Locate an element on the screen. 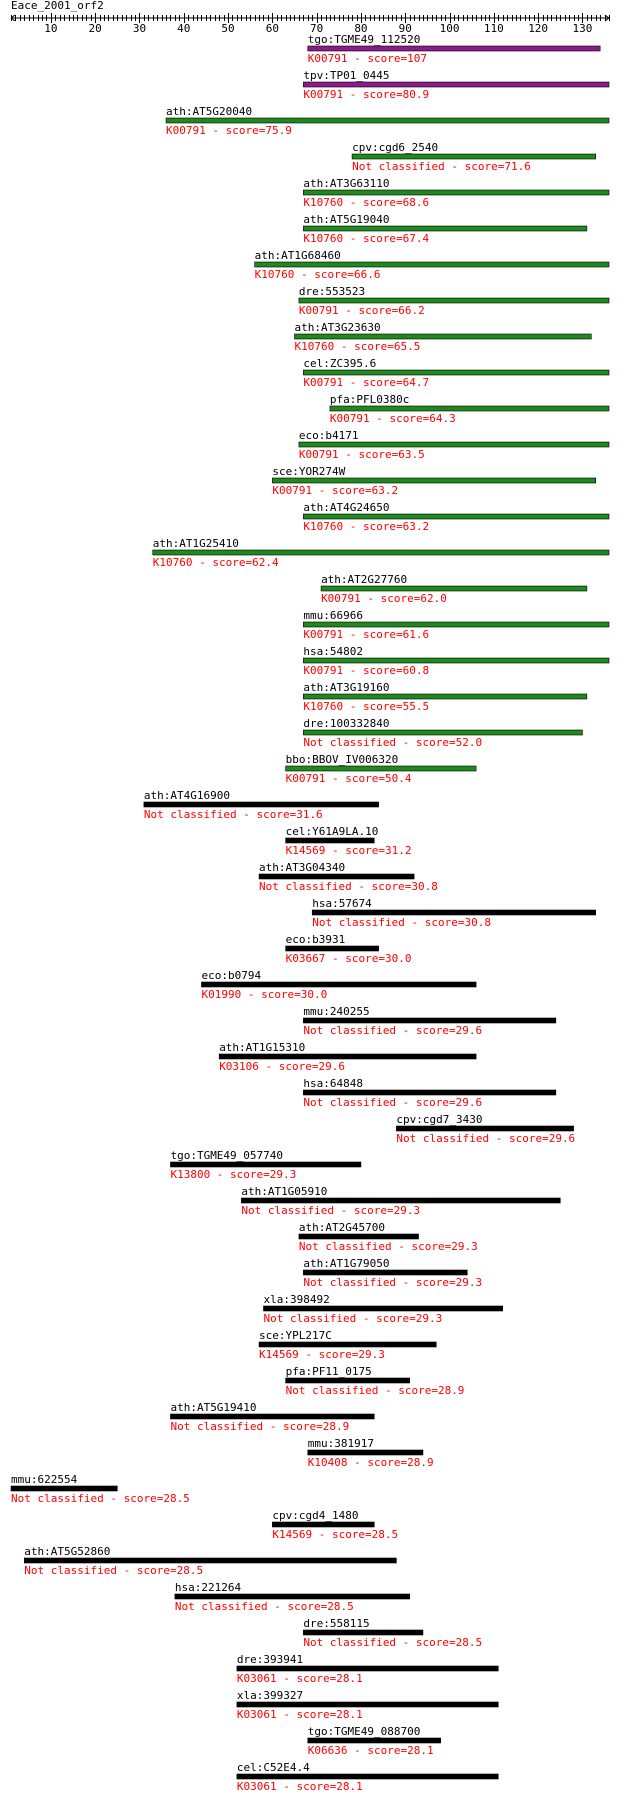  hit-score: K00791 - score=62.0 is located at coordinates (384, 598).